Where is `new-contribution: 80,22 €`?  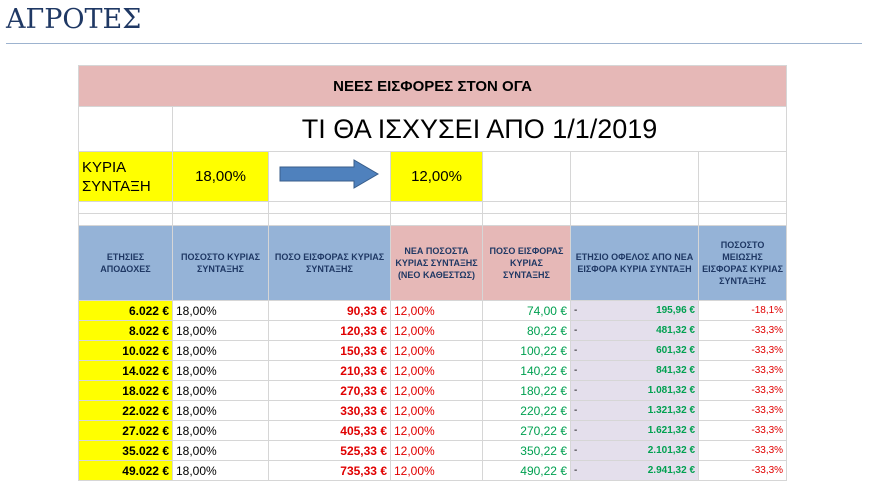 new-contribution: 80,22 € is located at coordinates (526, 330).